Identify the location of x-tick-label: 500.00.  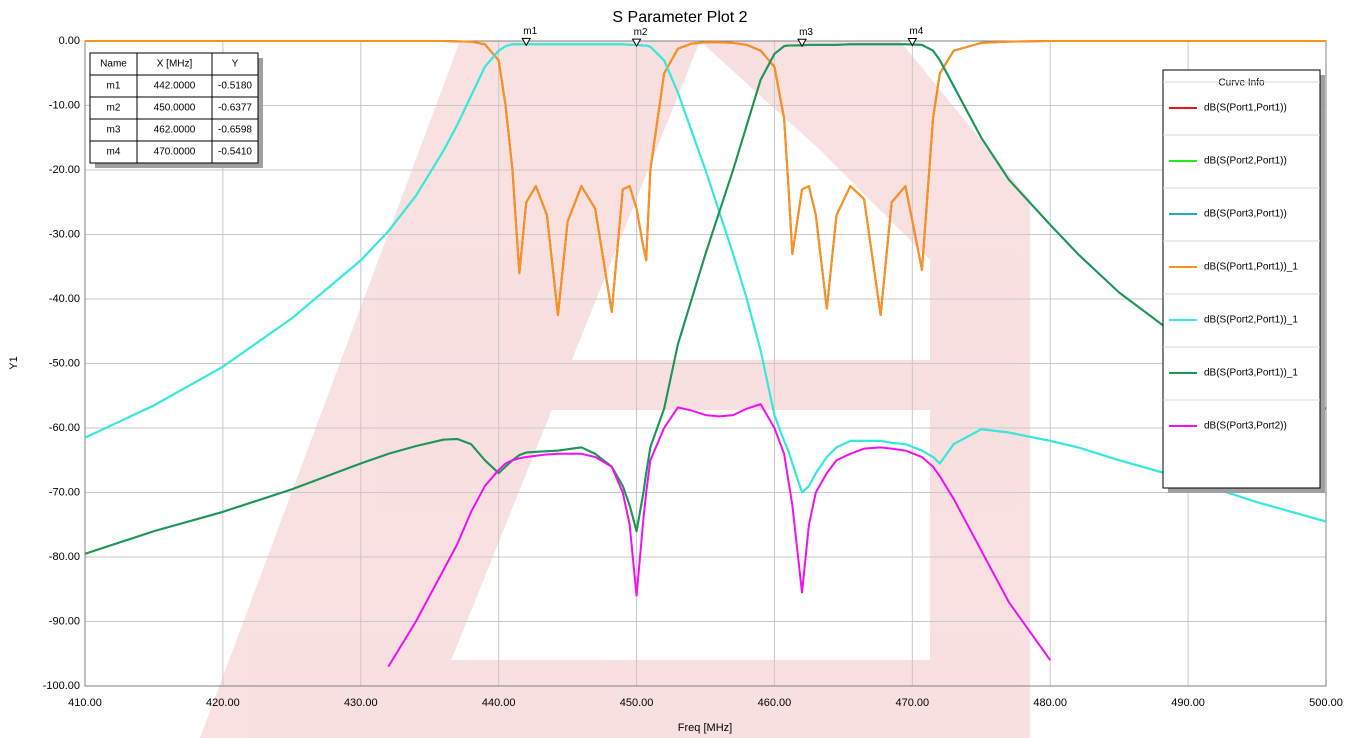
(1326, 703).